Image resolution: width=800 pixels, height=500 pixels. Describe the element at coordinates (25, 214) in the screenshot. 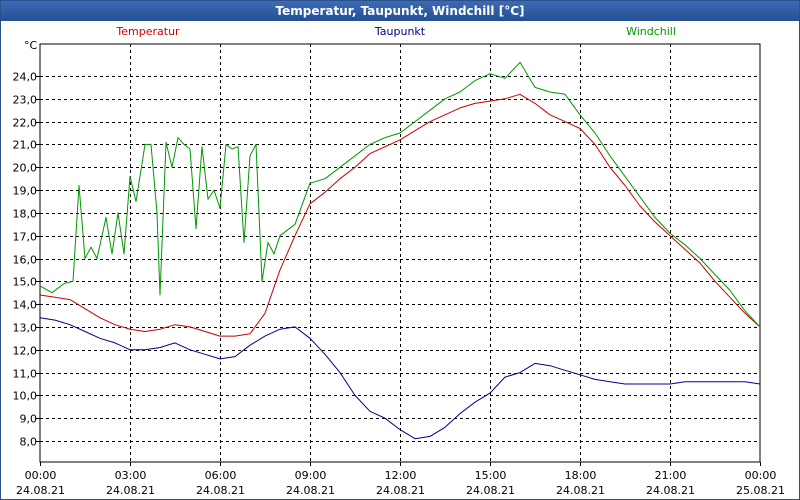

I see `y-tick-label: 18,0` at that location.